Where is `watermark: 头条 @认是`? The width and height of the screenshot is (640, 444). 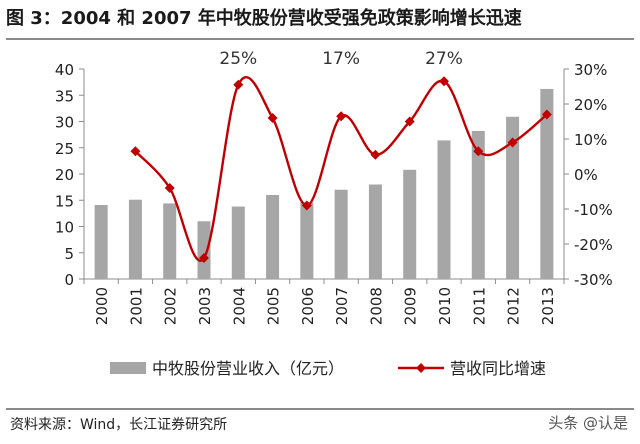 watermark: 头条 @认是 is located at coordinates (588, 423).